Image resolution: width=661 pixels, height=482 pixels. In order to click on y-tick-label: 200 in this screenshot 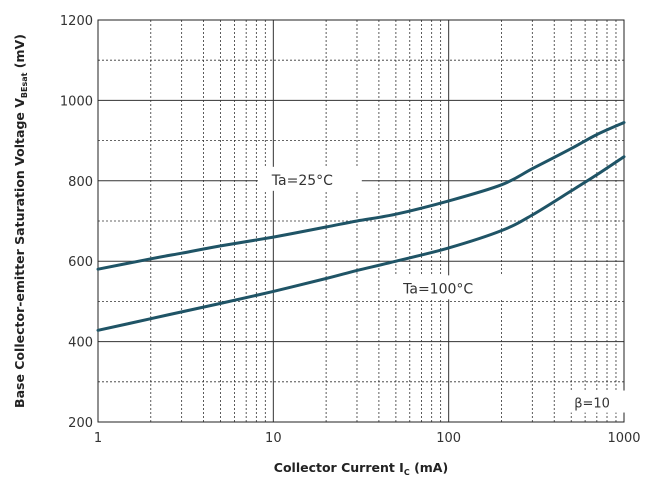, I will do `click(80, 423)`.